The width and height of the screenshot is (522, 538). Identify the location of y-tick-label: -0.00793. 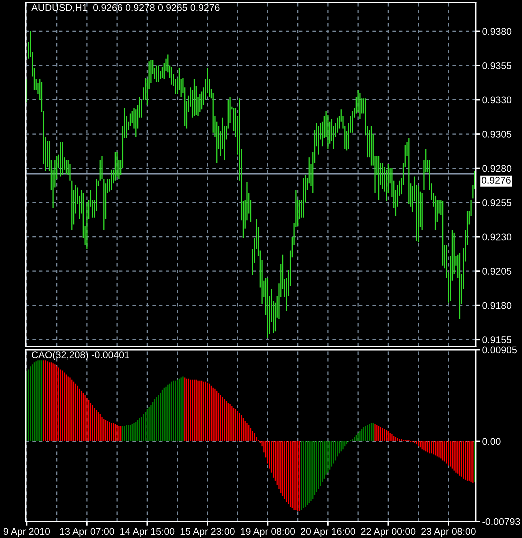
(501, 522).